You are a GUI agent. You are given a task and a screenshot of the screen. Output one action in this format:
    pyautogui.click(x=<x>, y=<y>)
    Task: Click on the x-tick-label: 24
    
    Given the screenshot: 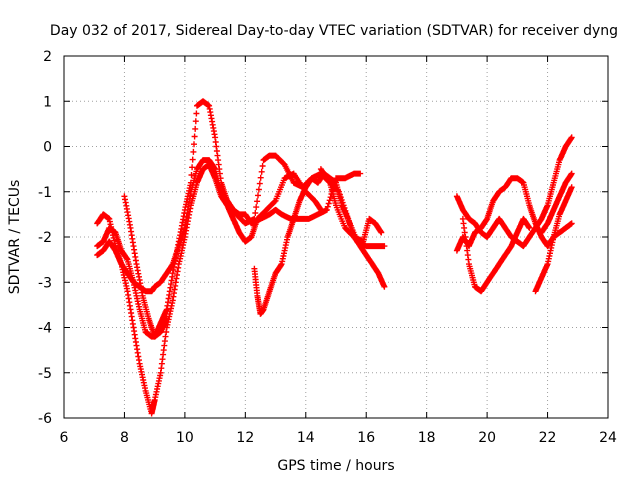 What is the action you would take?
    pyautogui.click(x=608, y=438)
    